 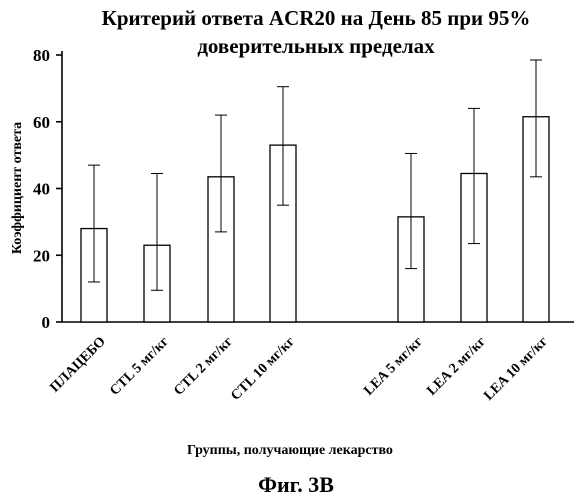 What do you see at coordinates (139, 366) in the screenshot?
I see `x-tick-label-1: CTL 5 мг/кг` at bounding box center [139, 366].